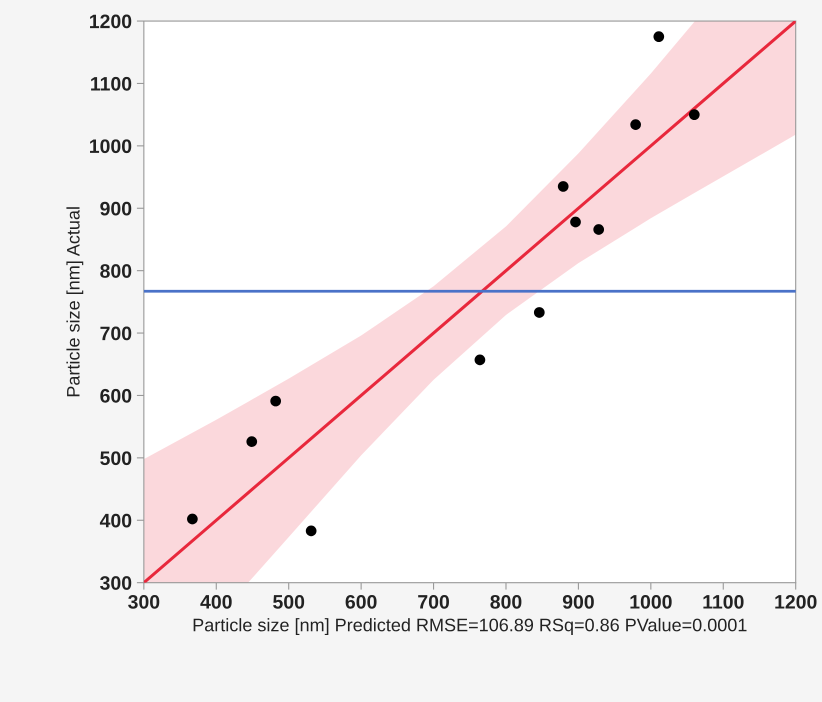  I want to click on y-tick-label: 1100, so click(111, 83).